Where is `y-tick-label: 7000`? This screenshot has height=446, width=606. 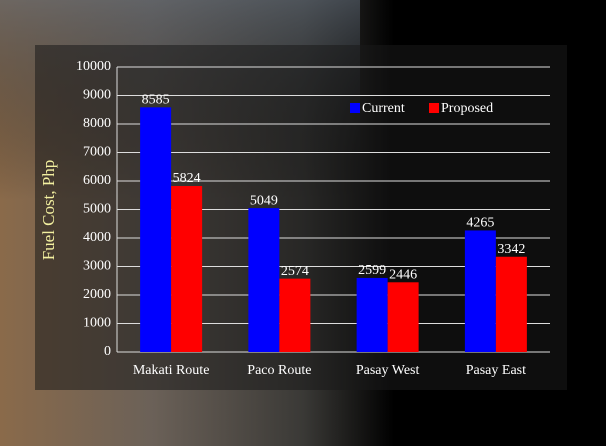 y-tick-label: 7000 is located at coordinates (97, 152).